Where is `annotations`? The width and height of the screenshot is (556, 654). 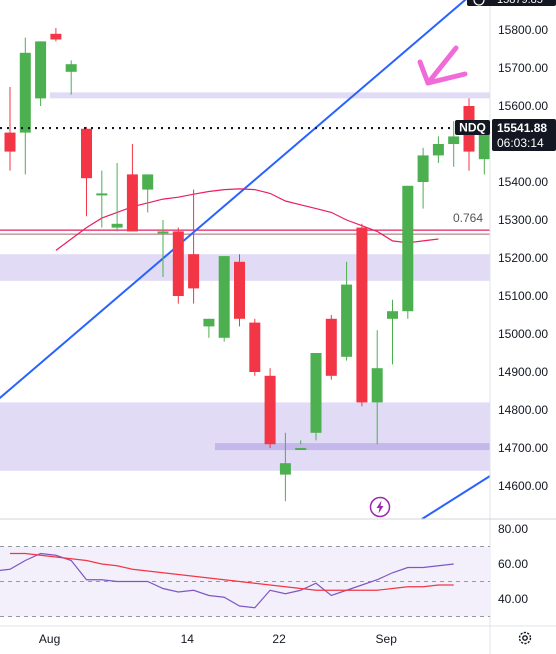
annotations is located at coordinates (442, 65).